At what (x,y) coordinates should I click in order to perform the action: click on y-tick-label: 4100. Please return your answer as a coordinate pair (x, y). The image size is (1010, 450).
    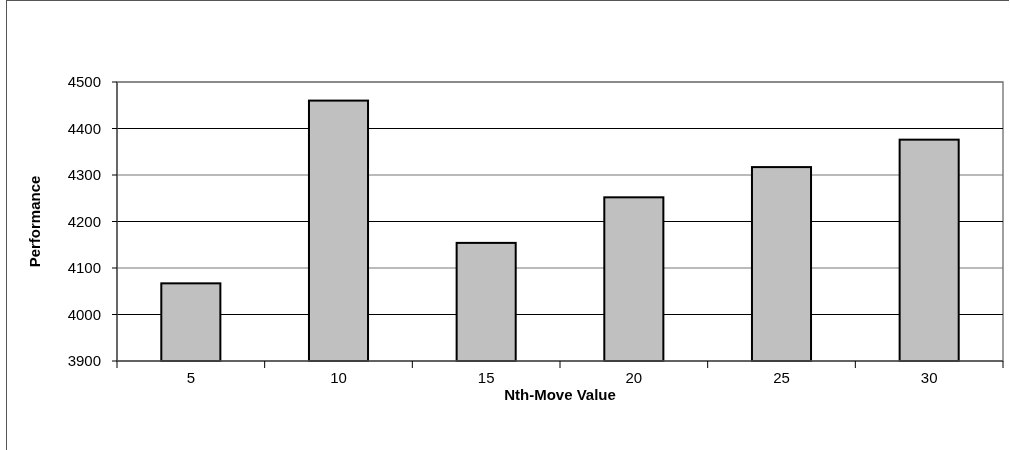
    Looking at the image, I should click on (84, 268).